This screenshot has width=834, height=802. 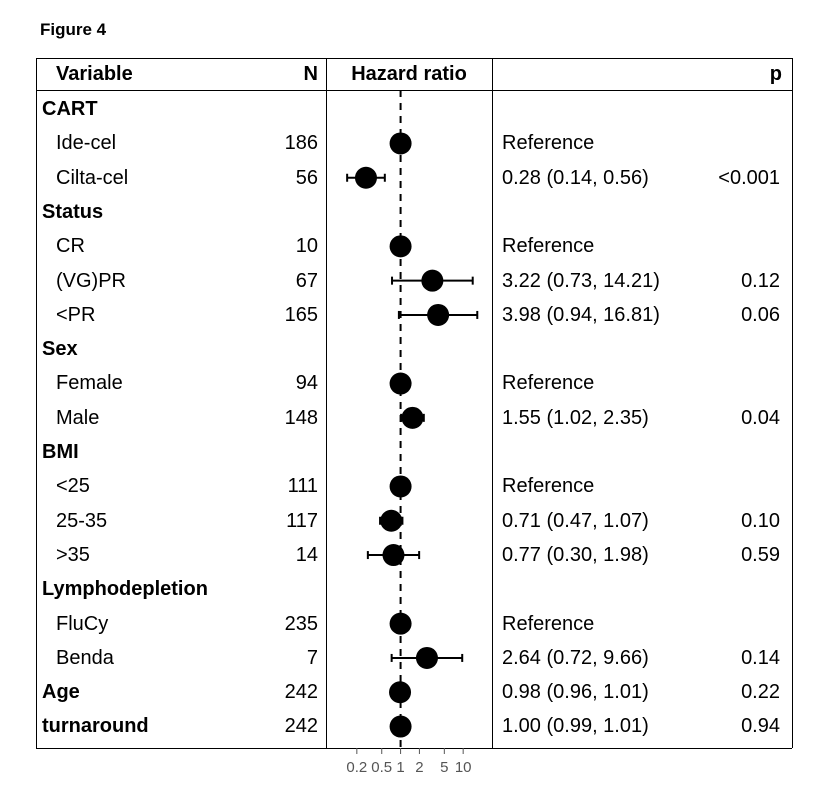 What do you see at coordinates (306, 177) in the screenshot?
I see `n-value: 56` at bounding box center [306, 177].